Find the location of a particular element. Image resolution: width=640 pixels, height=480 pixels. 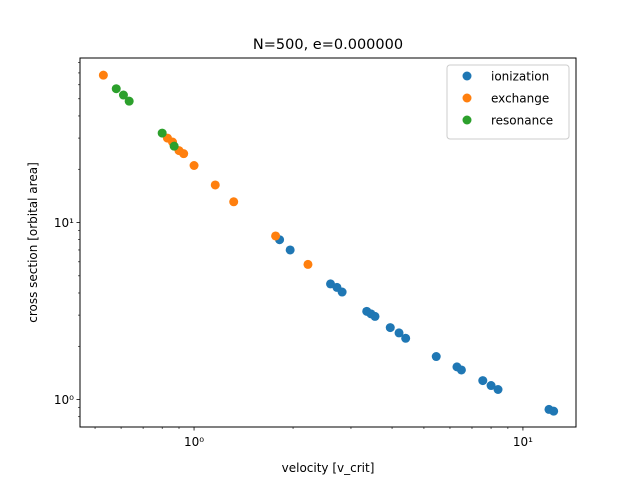

x-axis-label: velocity [v_crit] is located at coordinates (328, 468).